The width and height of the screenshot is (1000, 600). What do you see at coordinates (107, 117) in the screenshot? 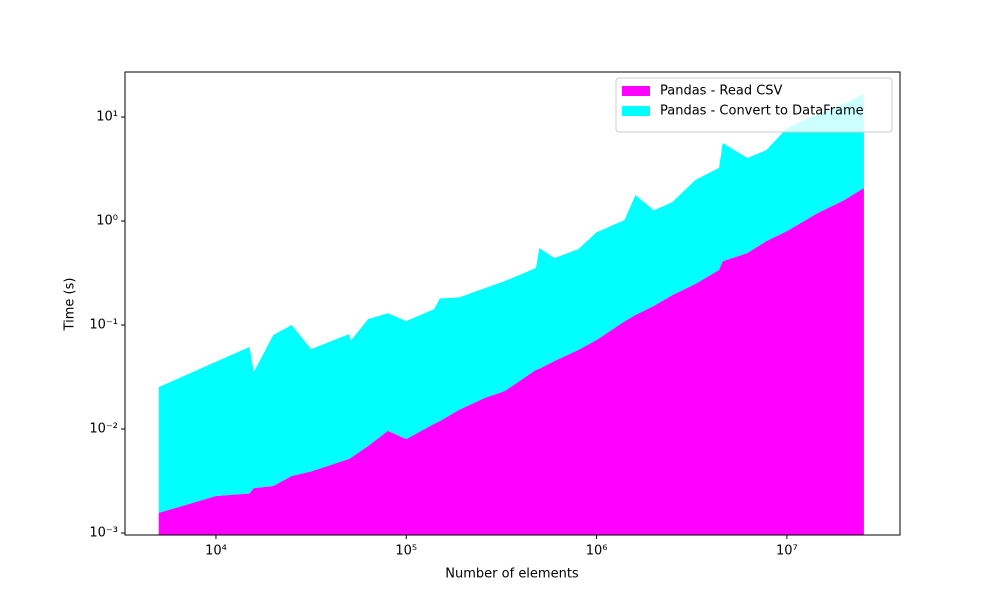
I see `y-tick-label: 10¹` at bounding box center [107, 117].